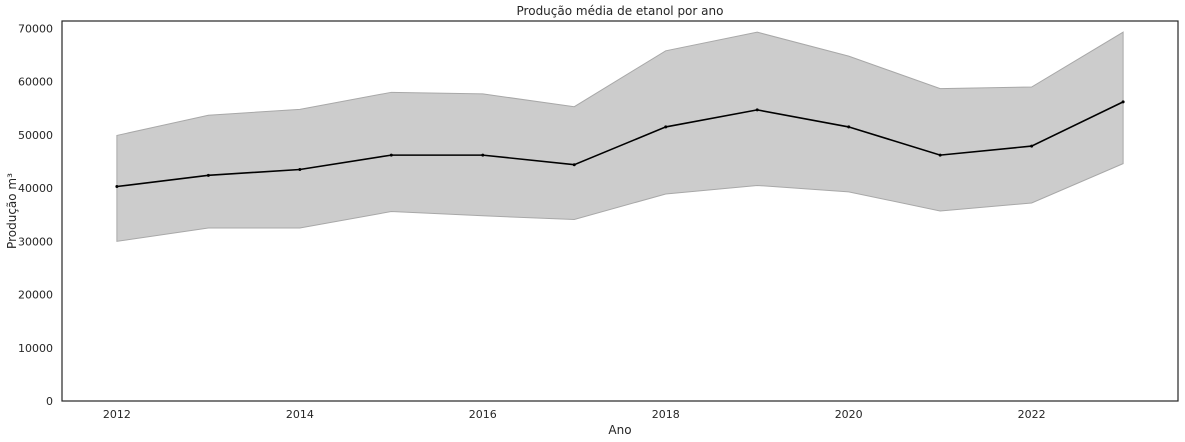 This screenshot has width=1185, height=442. I want to click on y-tick-label: 40000, so click(35, 188).